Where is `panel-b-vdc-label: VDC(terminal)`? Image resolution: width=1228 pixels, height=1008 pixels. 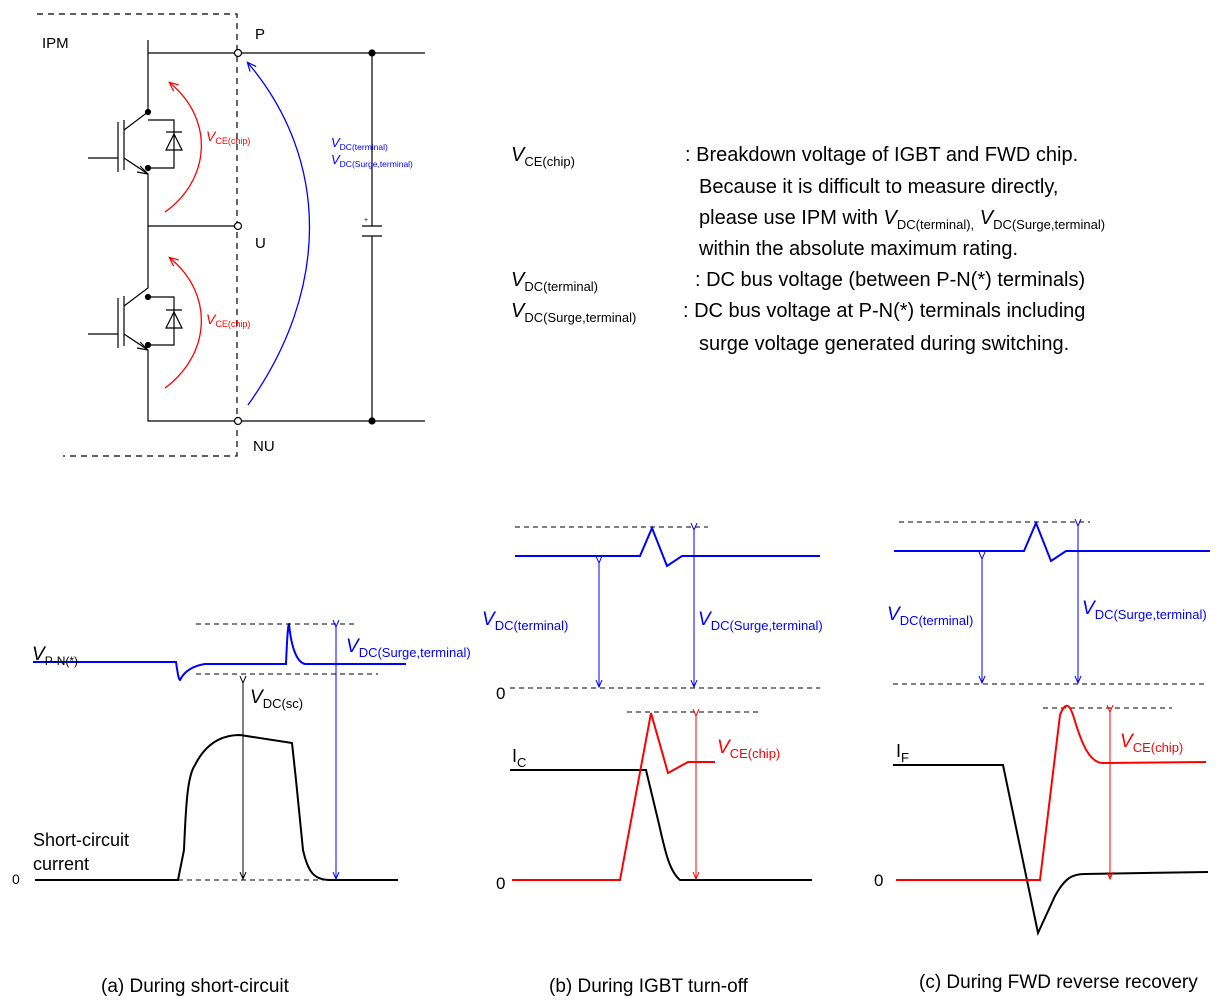
panel-b-vdc-label: VDC(terminal) is located at coordinates (525, 621).